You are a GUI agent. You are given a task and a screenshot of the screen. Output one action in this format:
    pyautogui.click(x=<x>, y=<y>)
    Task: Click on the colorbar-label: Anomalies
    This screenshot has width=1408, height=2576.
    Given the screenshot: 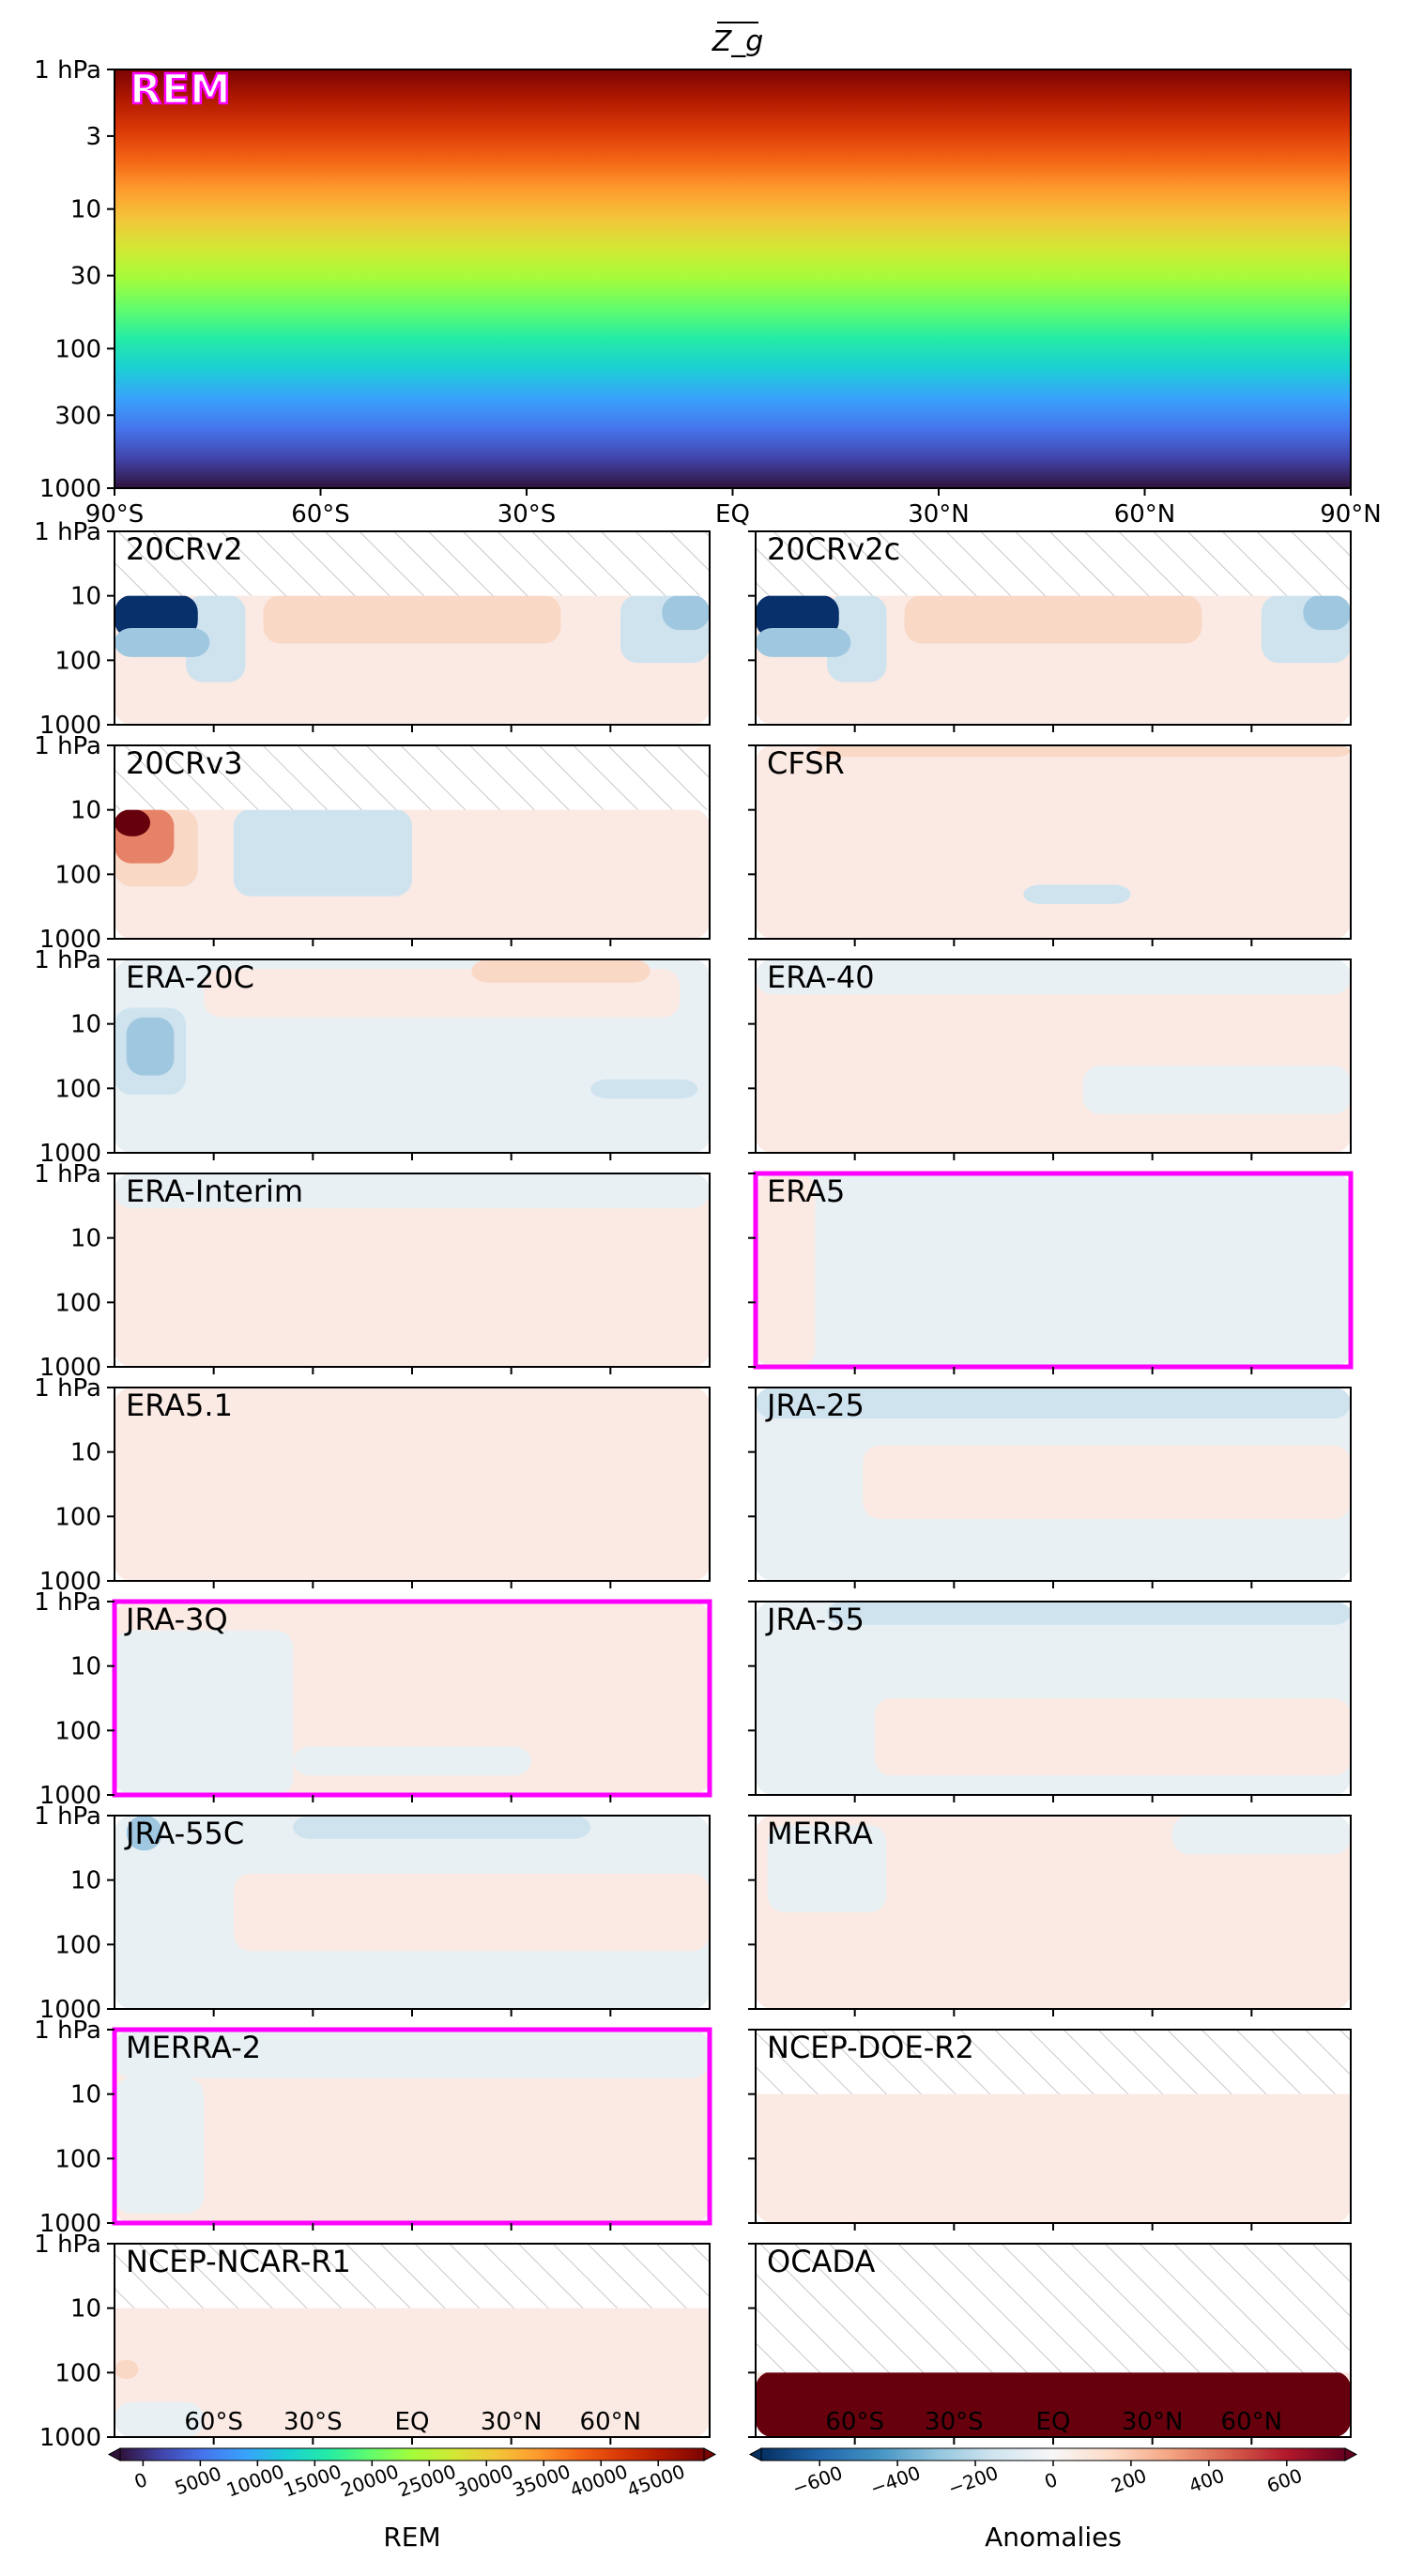 What is the action you would take?
    pyautogui.click(x=1053, y=2538)
    